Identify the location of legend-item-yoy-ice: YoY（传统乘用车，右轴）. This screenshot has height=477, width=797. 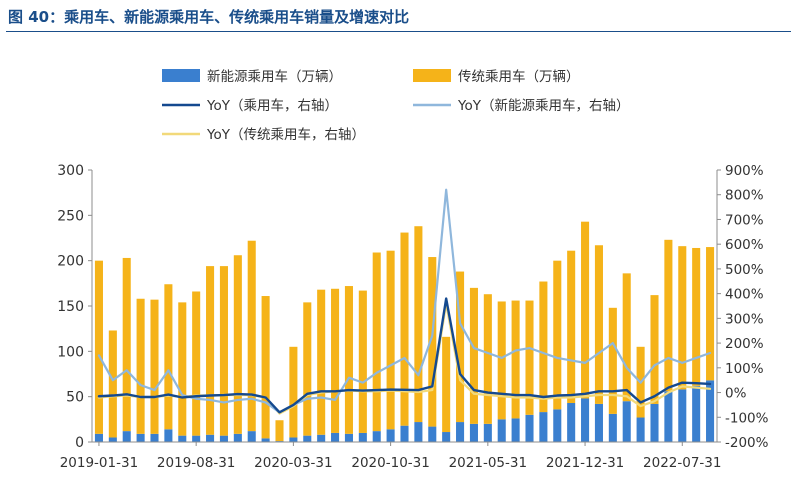
(263, 134).